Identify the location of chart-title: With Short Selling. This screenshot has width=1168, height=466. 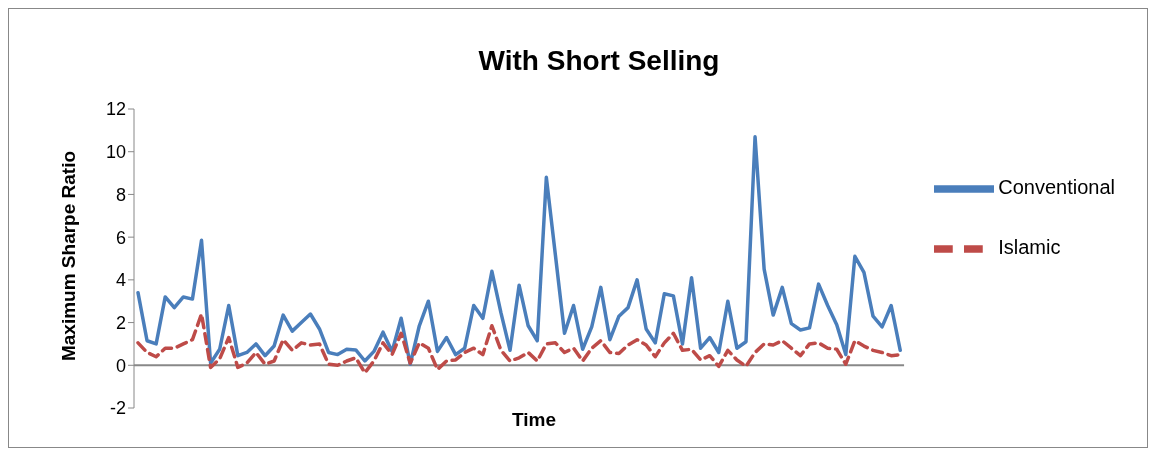
(599, 61).